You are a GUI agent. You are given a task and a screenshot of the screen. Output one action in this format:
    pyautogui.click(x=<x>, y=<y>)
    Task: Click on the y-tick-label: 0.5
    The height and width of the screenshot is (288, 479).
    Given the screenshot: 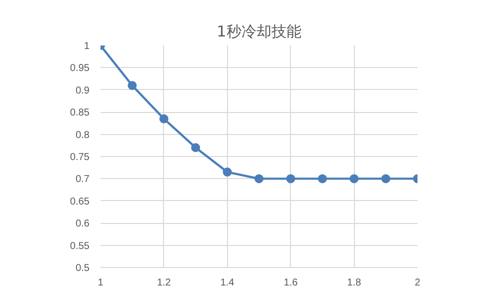 What is the action you would take?
    pyautogui.click(x=83, y=268)
    